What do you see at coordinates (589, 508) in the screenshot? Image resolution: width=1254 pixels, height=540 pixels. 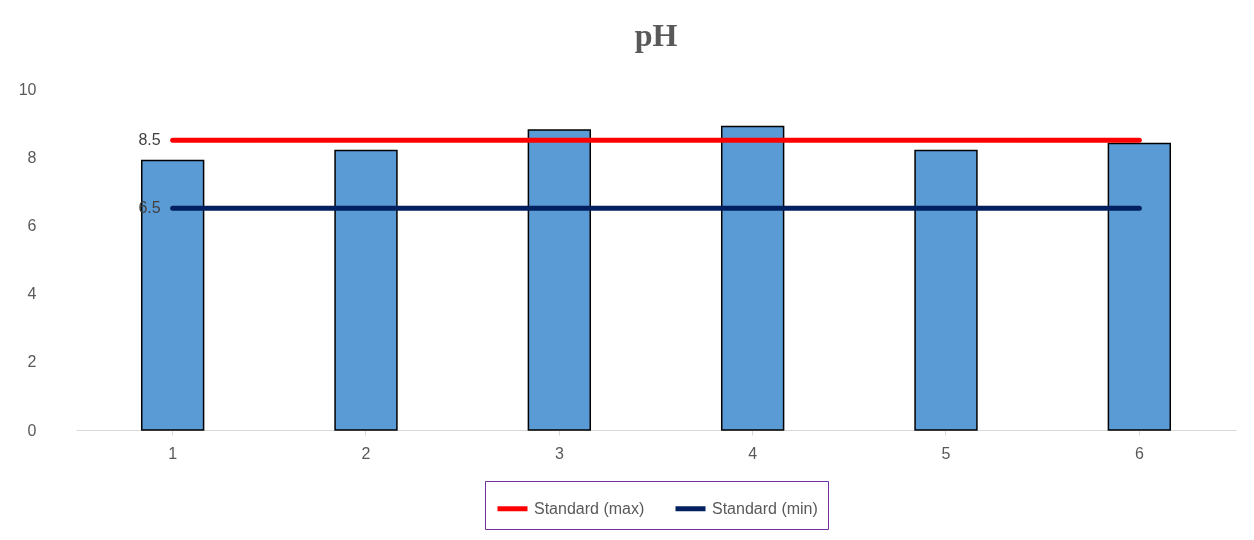 I see `legend-label: Standard (max)` at bounding box center [589, 508].